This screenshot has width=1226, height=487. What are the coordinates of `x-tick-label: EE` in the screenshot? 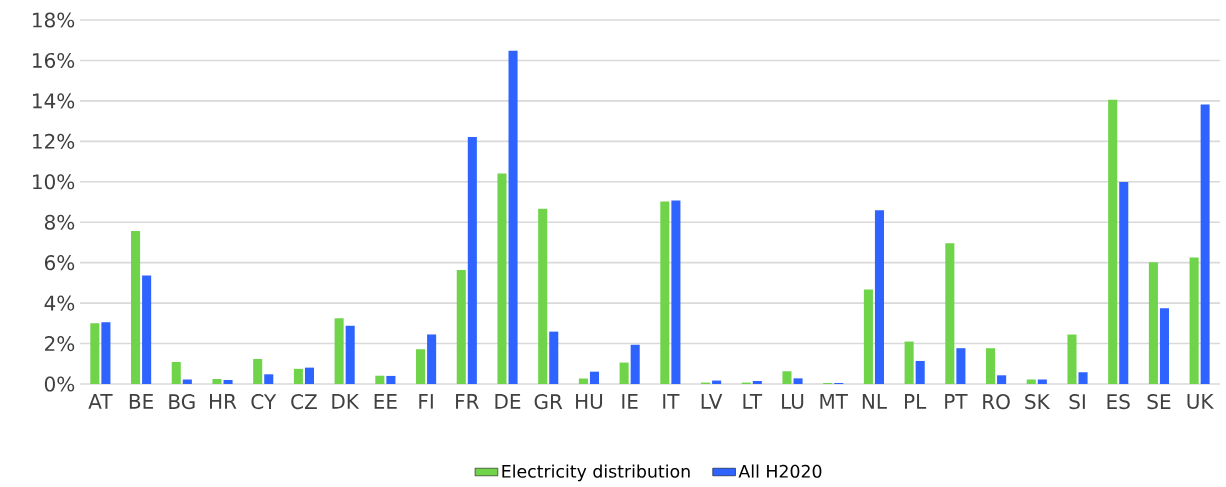 It's located at (385, 401).